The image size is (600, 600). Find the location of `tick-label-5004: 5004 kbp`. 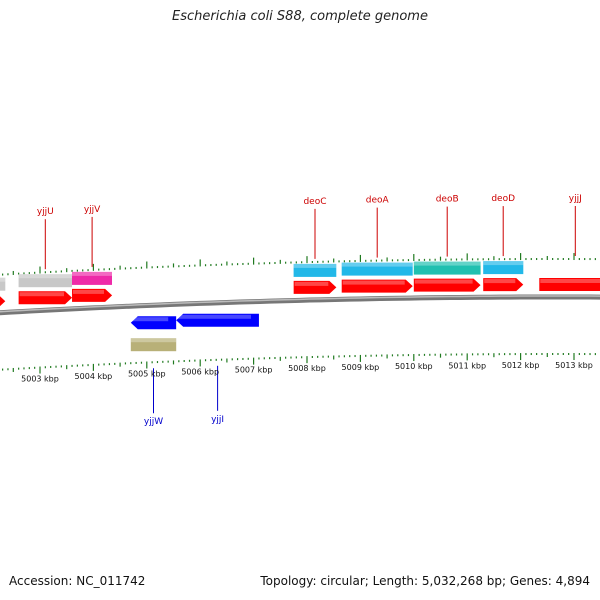

tick-label-5004: 5004 kbp is located at coordinates (94, 376).